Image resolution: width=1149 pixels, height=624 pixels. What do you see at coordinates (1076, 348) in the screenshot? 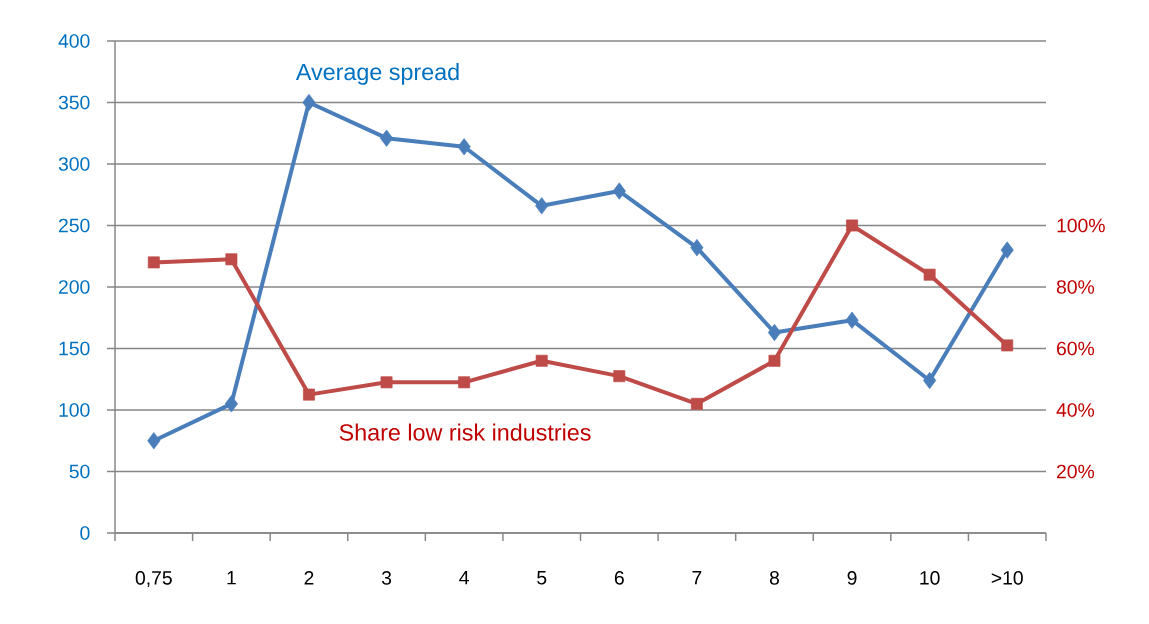
I see `y2-tick-label: 60%` at bounding box center [1076, 348].